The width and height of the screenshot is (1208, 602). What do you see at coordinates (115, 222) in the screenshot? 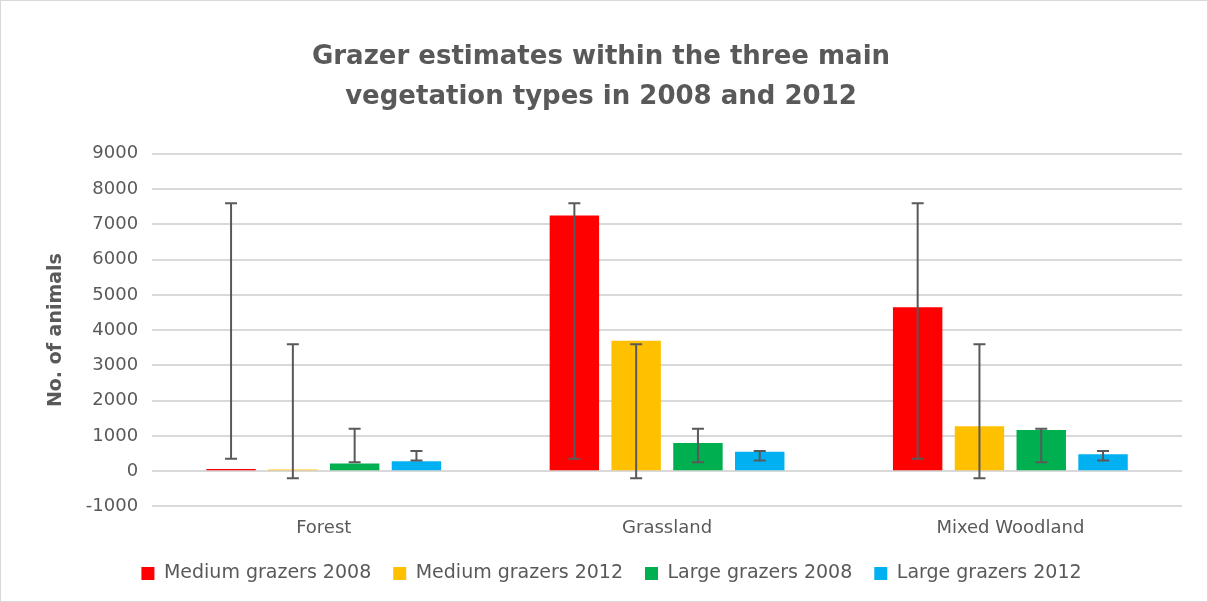
I see `y-tick-label: 7000` at bounding box center [115, 222].